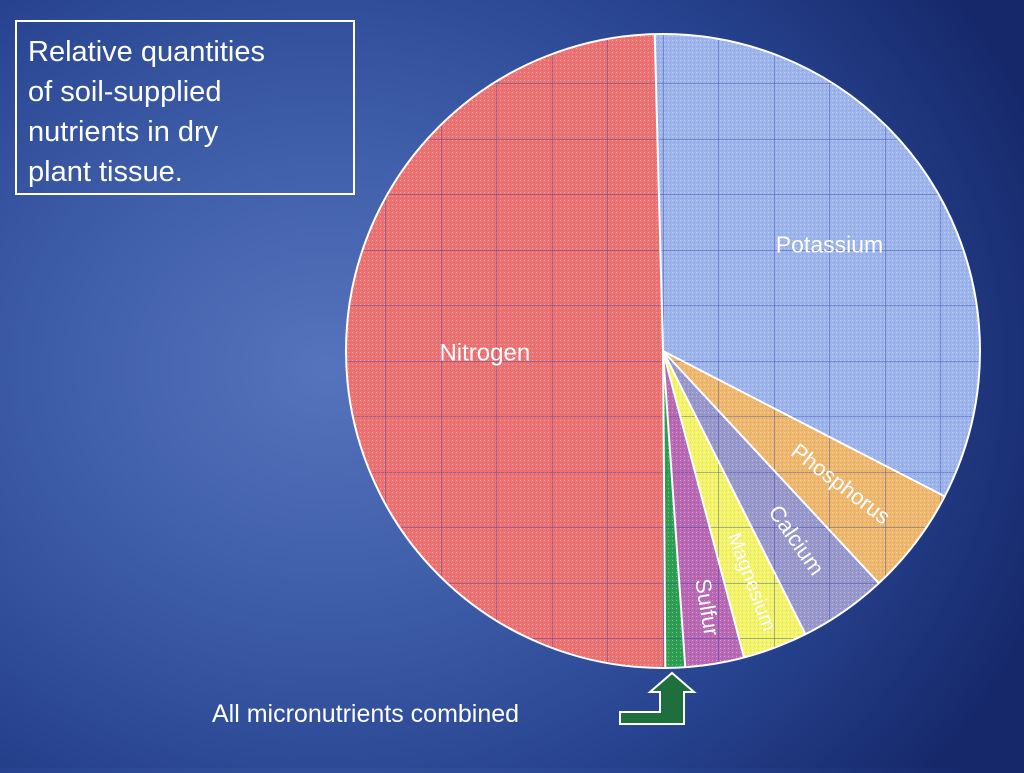 Image resolution: width=1024 pixels, height=773 pixels. What do you see at coordinates (829, 245) in the screenshot?
I see `slice-label-potassium: Potassium` at bounding box center [829, 245].